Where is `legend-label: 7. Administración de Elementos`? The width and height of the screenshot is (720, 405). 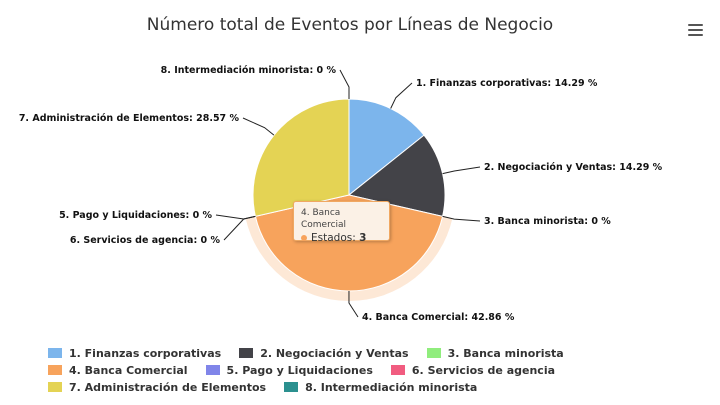 legend-label: 7. Administración de Elementos is located at coordinates (168, 387).